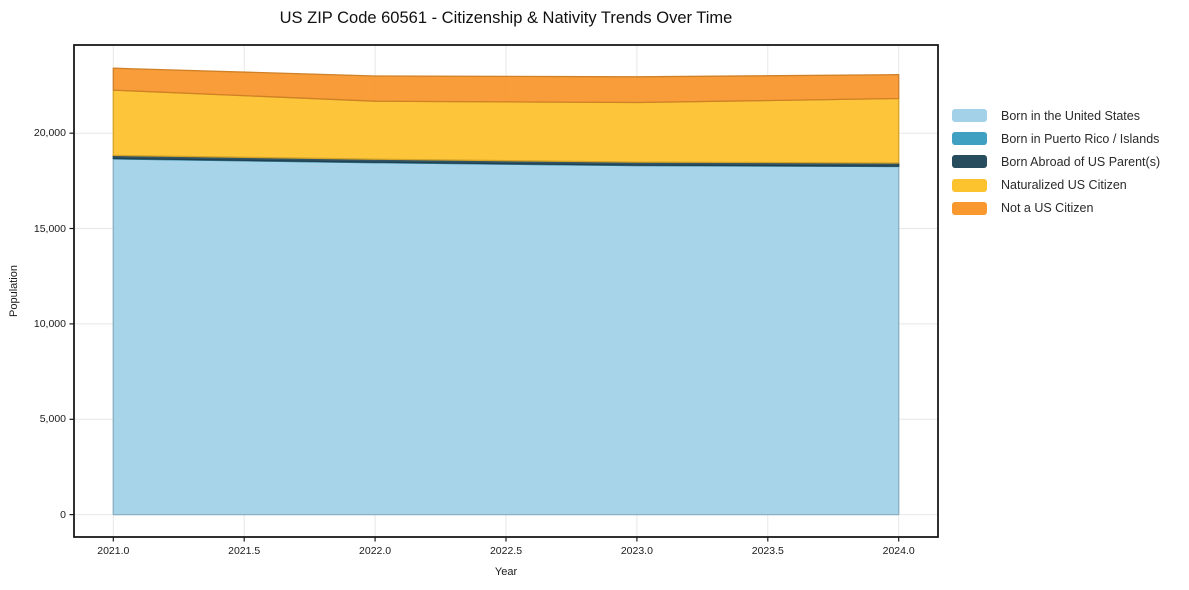  I want to click on y-tick-label: 20,000, so click(49, 133).